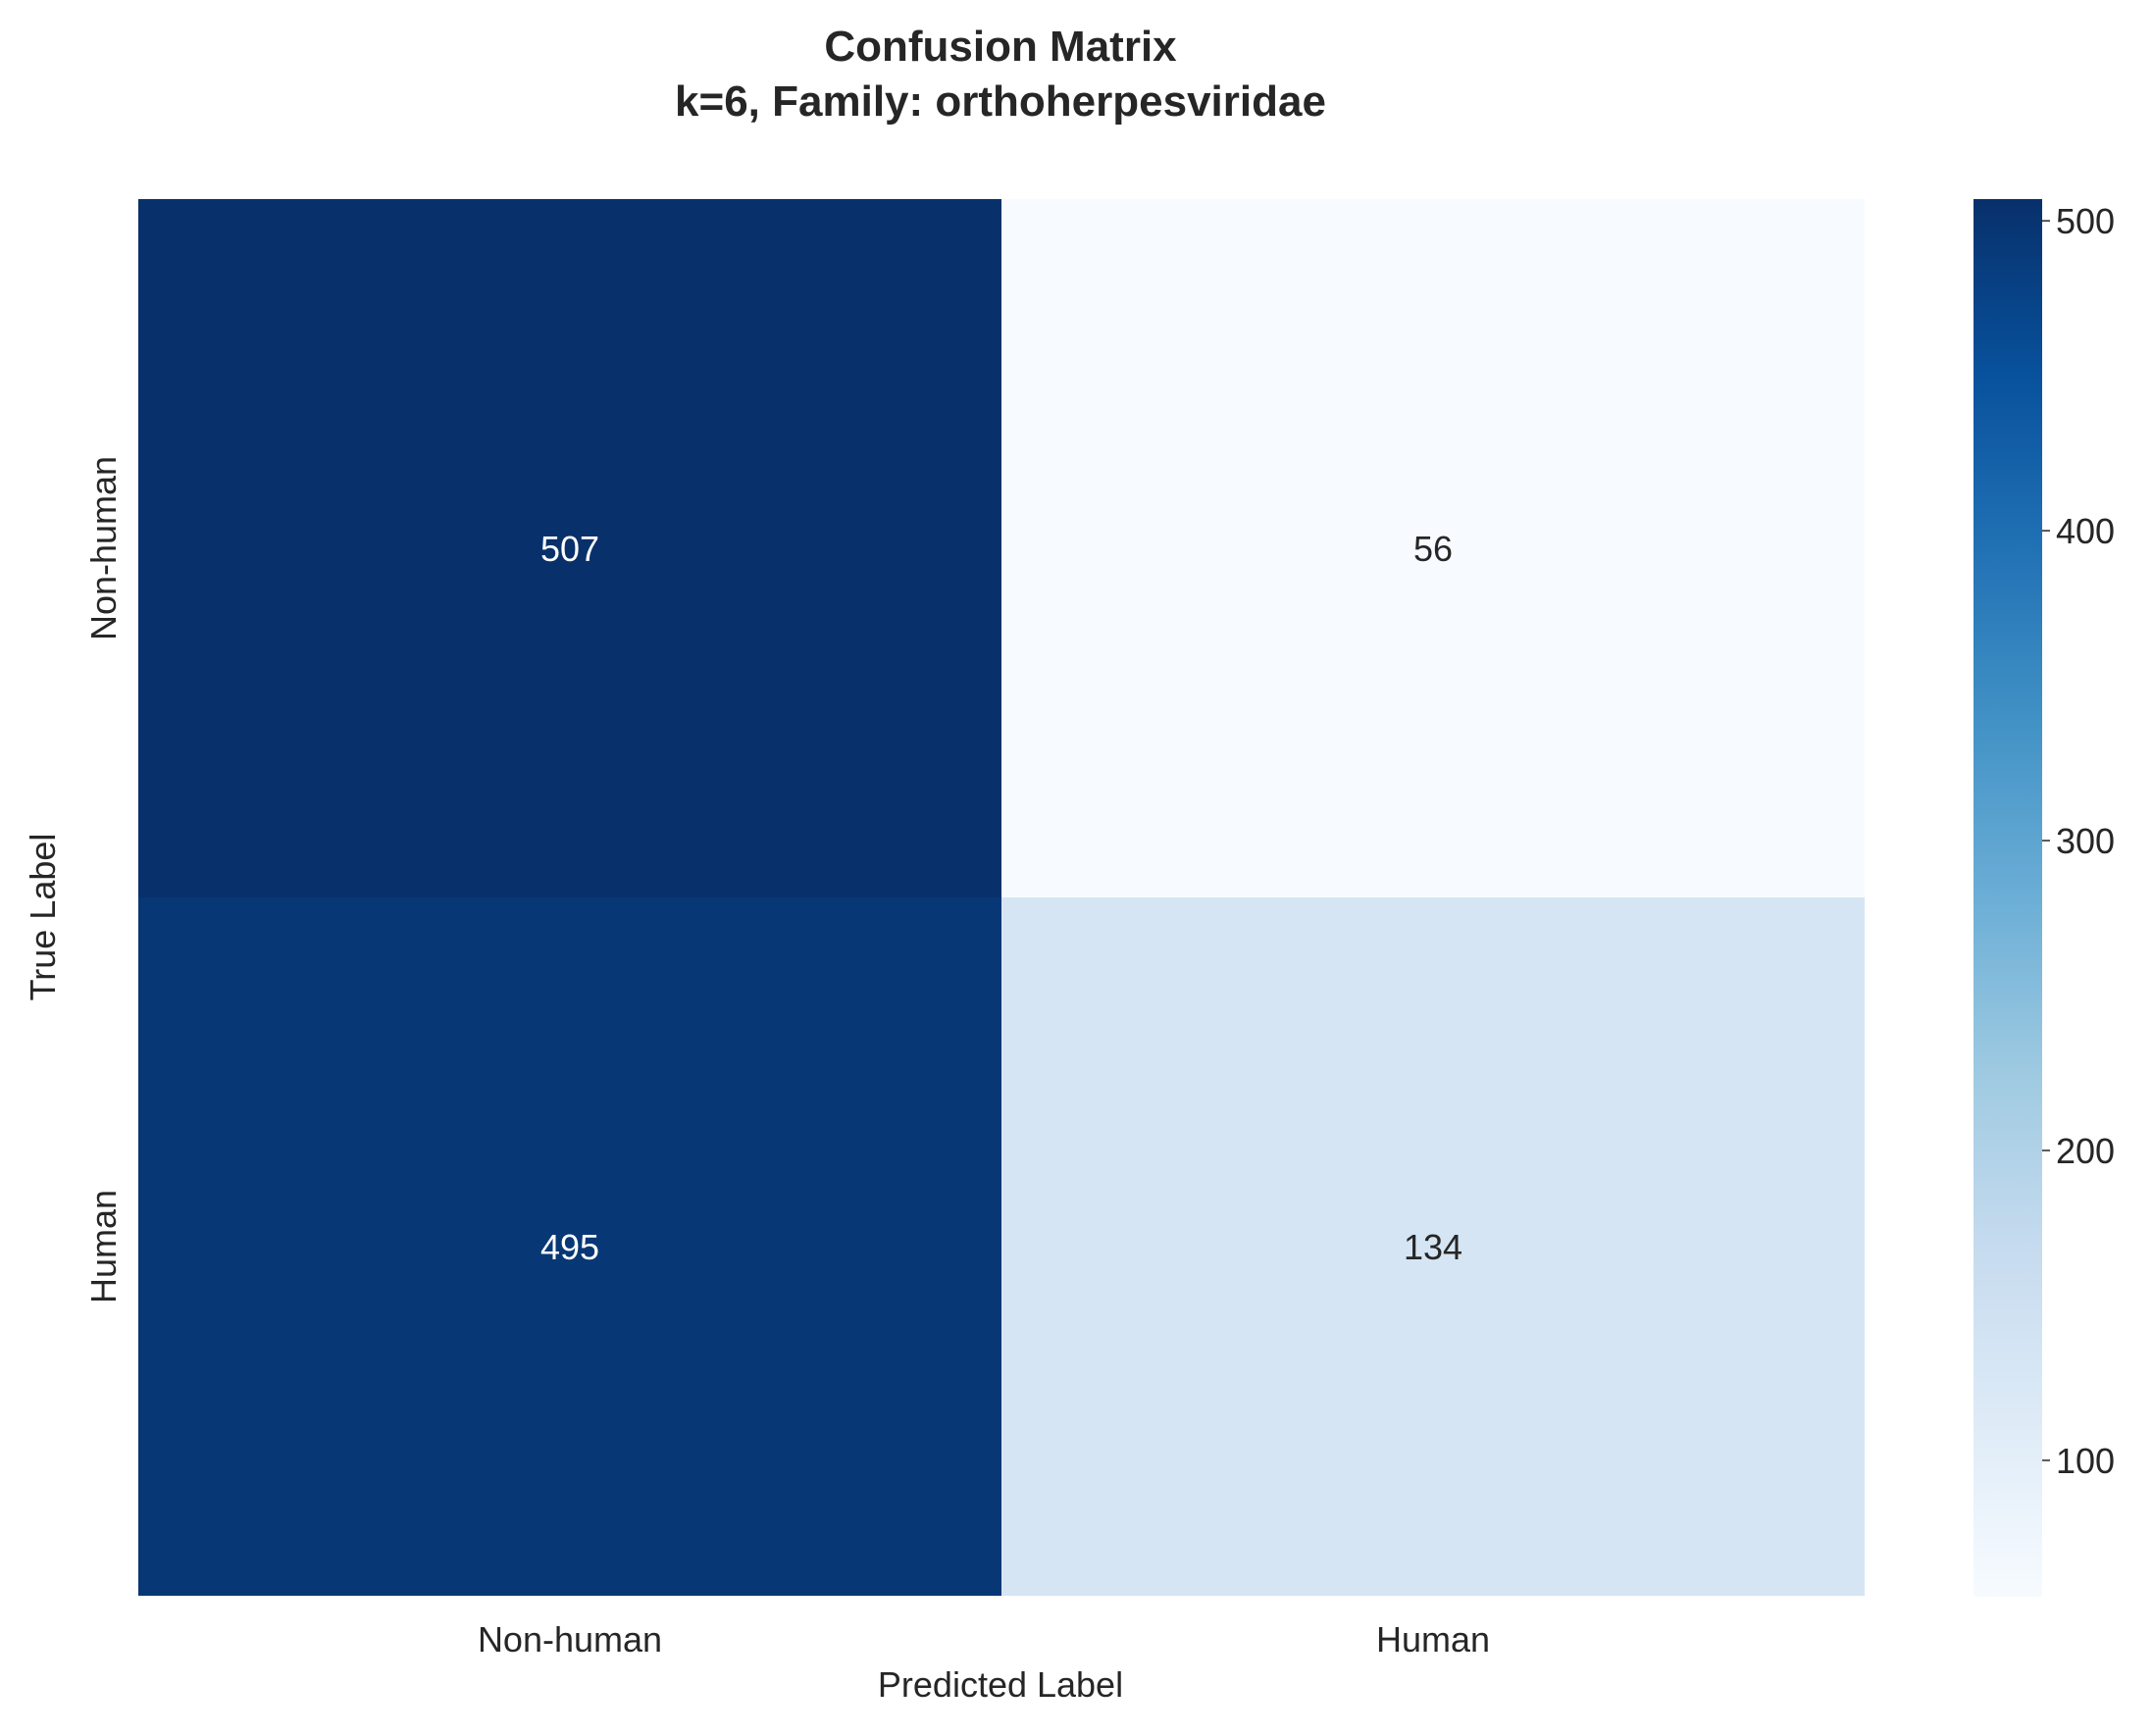 This screenshot has height=1736, width=2153. Describe the element at coordinates (1000, 1685) in the screenshot. I see `x-axis-label: Predicted Label` at that location.